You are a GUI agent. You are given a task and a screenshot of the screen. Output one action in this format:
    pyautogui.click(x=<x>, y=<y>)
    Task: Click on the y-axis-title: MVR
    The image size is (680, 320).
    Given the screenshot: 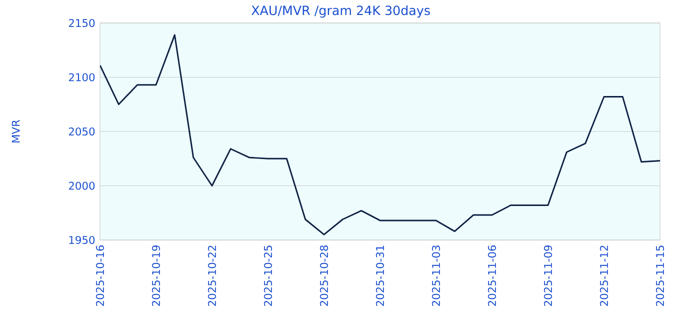 What is the action you would take?
    pyautogui.click(x=16, y=131)
    